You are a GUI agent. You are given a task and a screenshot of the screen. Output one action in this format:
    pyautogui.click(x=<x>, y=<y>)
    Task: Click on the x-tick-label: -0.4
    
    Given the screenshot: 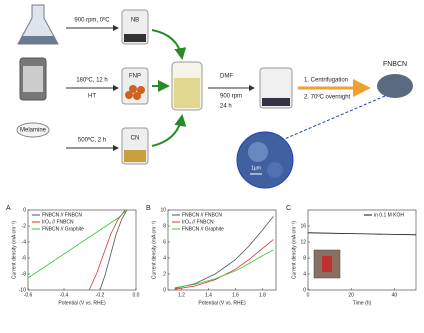 What is the action you would take?
    pyautogui.click(x=64, y=295)
    